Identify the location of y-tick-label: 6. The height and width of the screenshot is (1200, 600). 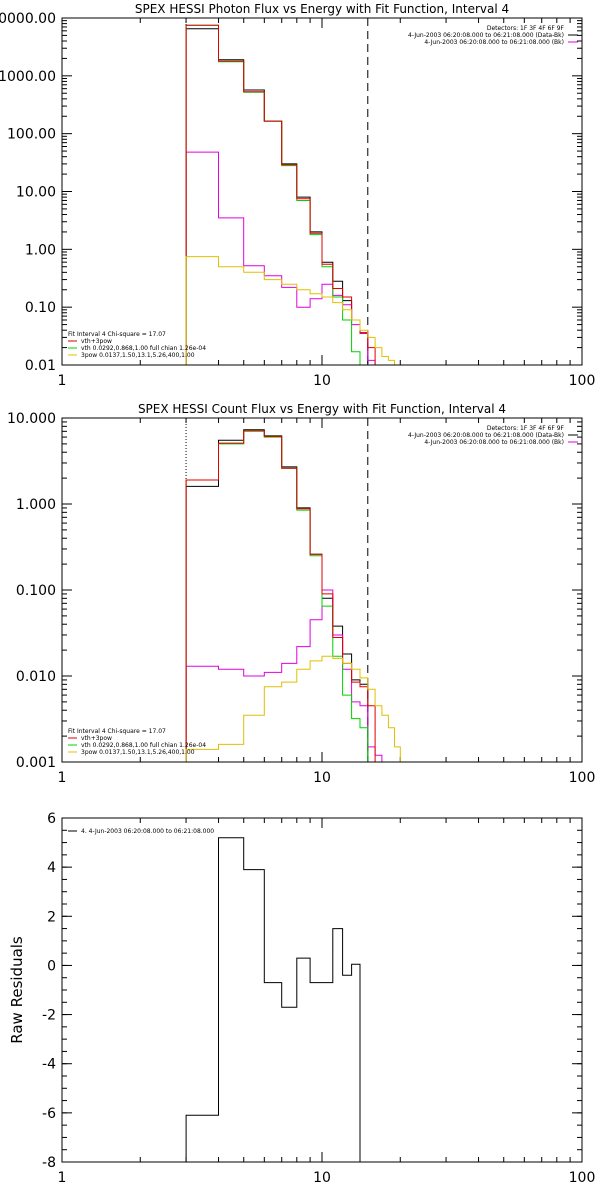
(51, 819).